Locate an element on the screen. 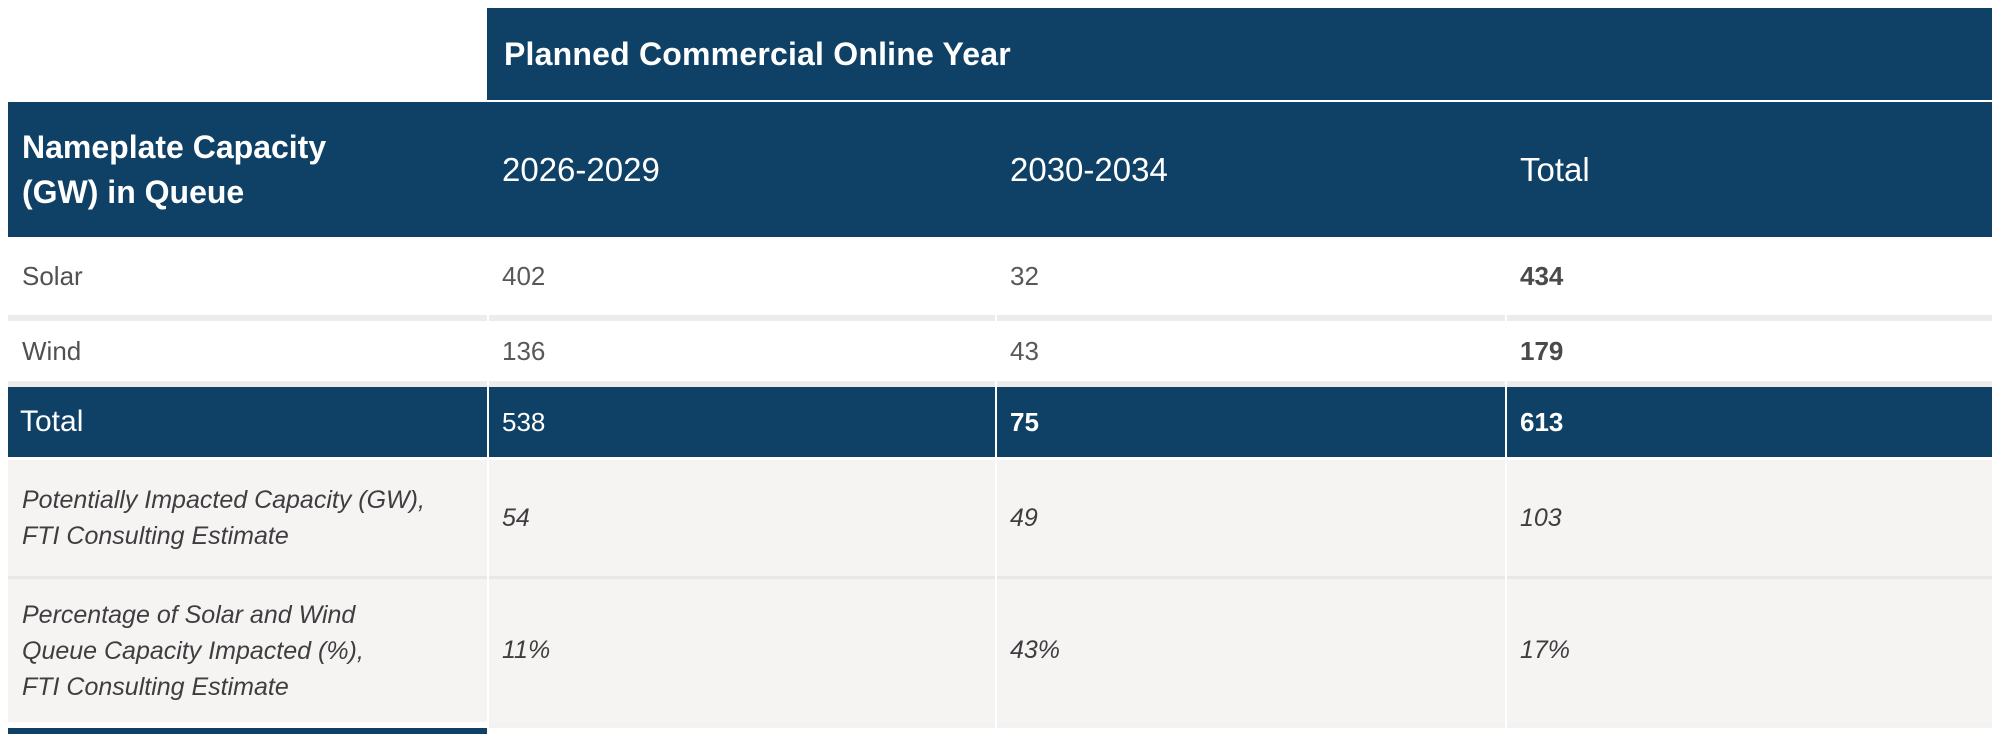 The height and width of the screenshot is (742, 2000). row-label-solar: Solar is located at coordinates (52, 275).